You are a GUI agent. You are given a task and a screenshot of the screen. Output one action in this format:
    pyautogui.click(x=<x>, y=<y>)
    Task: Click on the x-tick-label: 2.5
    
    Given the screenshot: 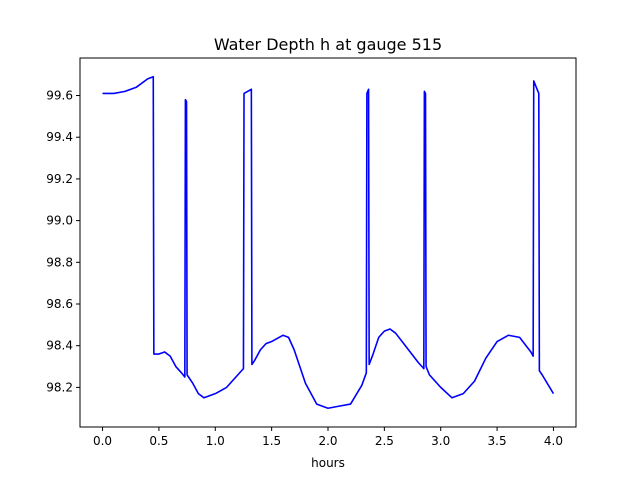 What is the action you would take?
    pyautogui.click(x=384, y=441)
    